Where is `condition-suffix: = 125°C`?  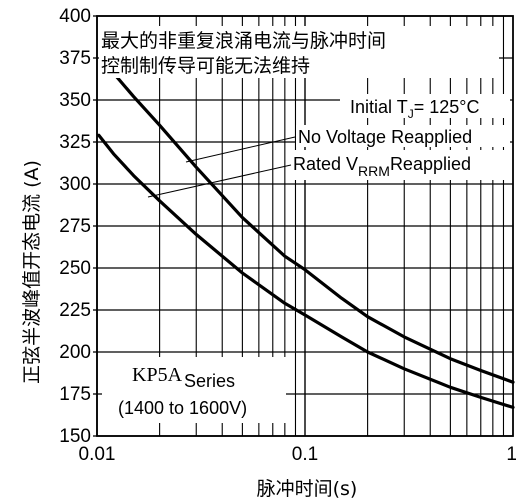
condition-suffix: = 125°C is located at coordinates (447, 107).